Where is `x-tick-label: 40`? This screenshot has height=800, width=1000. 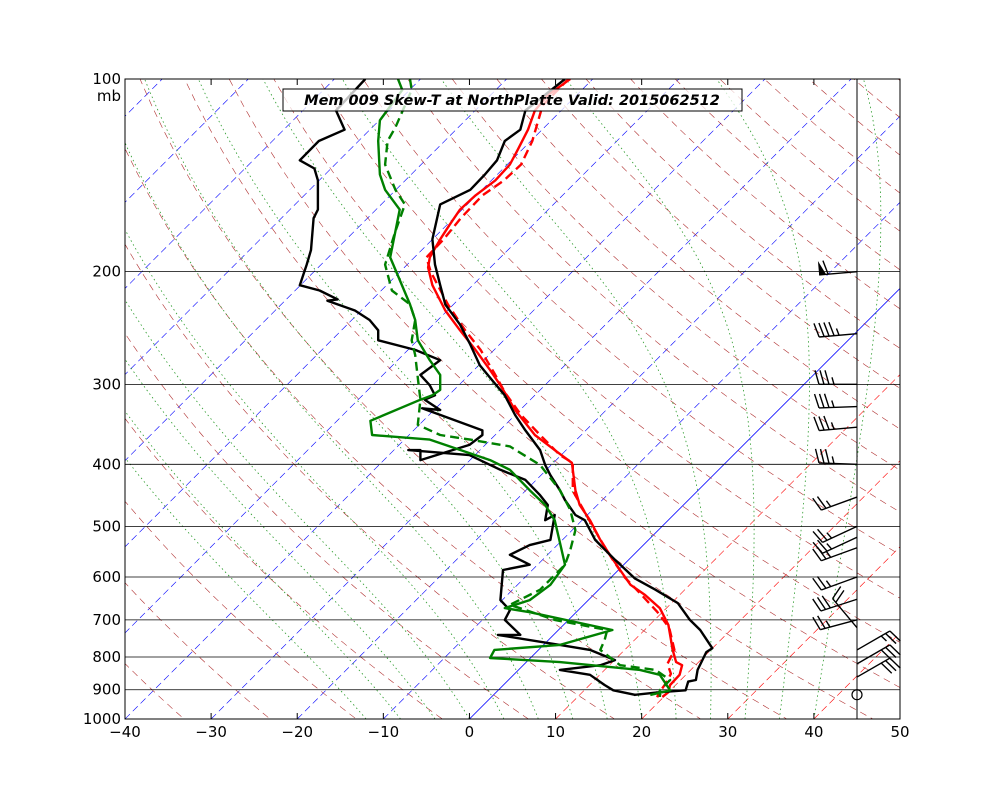 x-tick-label: 40 is located at coordinates (813, 732).